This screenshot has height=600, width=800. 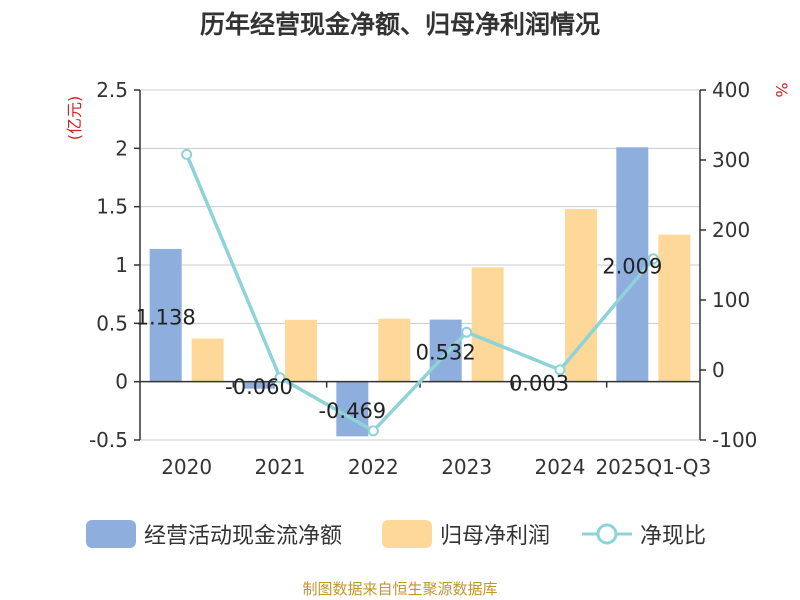 I want to click on legend-item-cashflow: 经营活动现金流净额, so click(x=214, y=534).